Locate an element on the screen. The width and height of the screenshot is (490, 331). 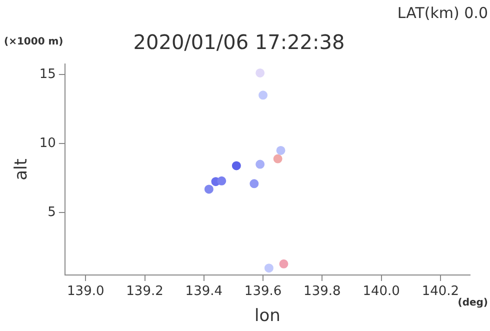
x-axis-title: lon is located at coordinates (267, 316).